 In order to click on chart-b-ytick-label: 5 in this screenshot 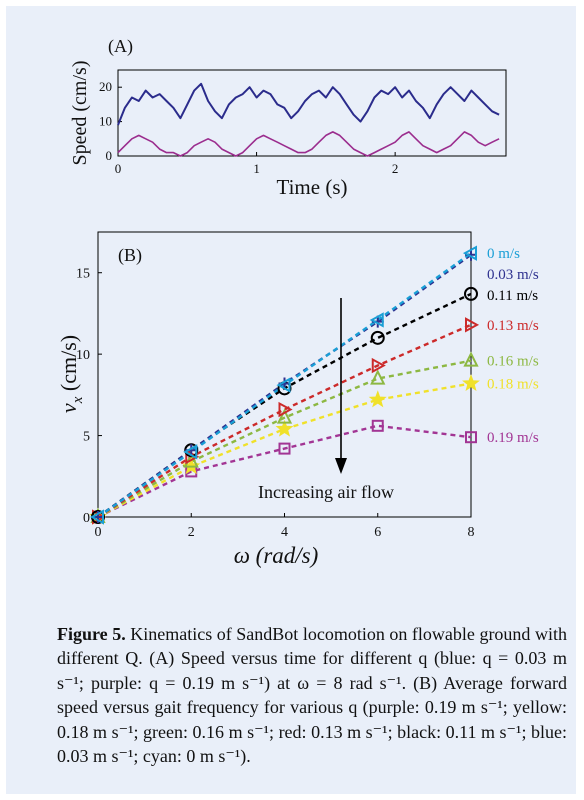, I will do `click(86, 437)`.